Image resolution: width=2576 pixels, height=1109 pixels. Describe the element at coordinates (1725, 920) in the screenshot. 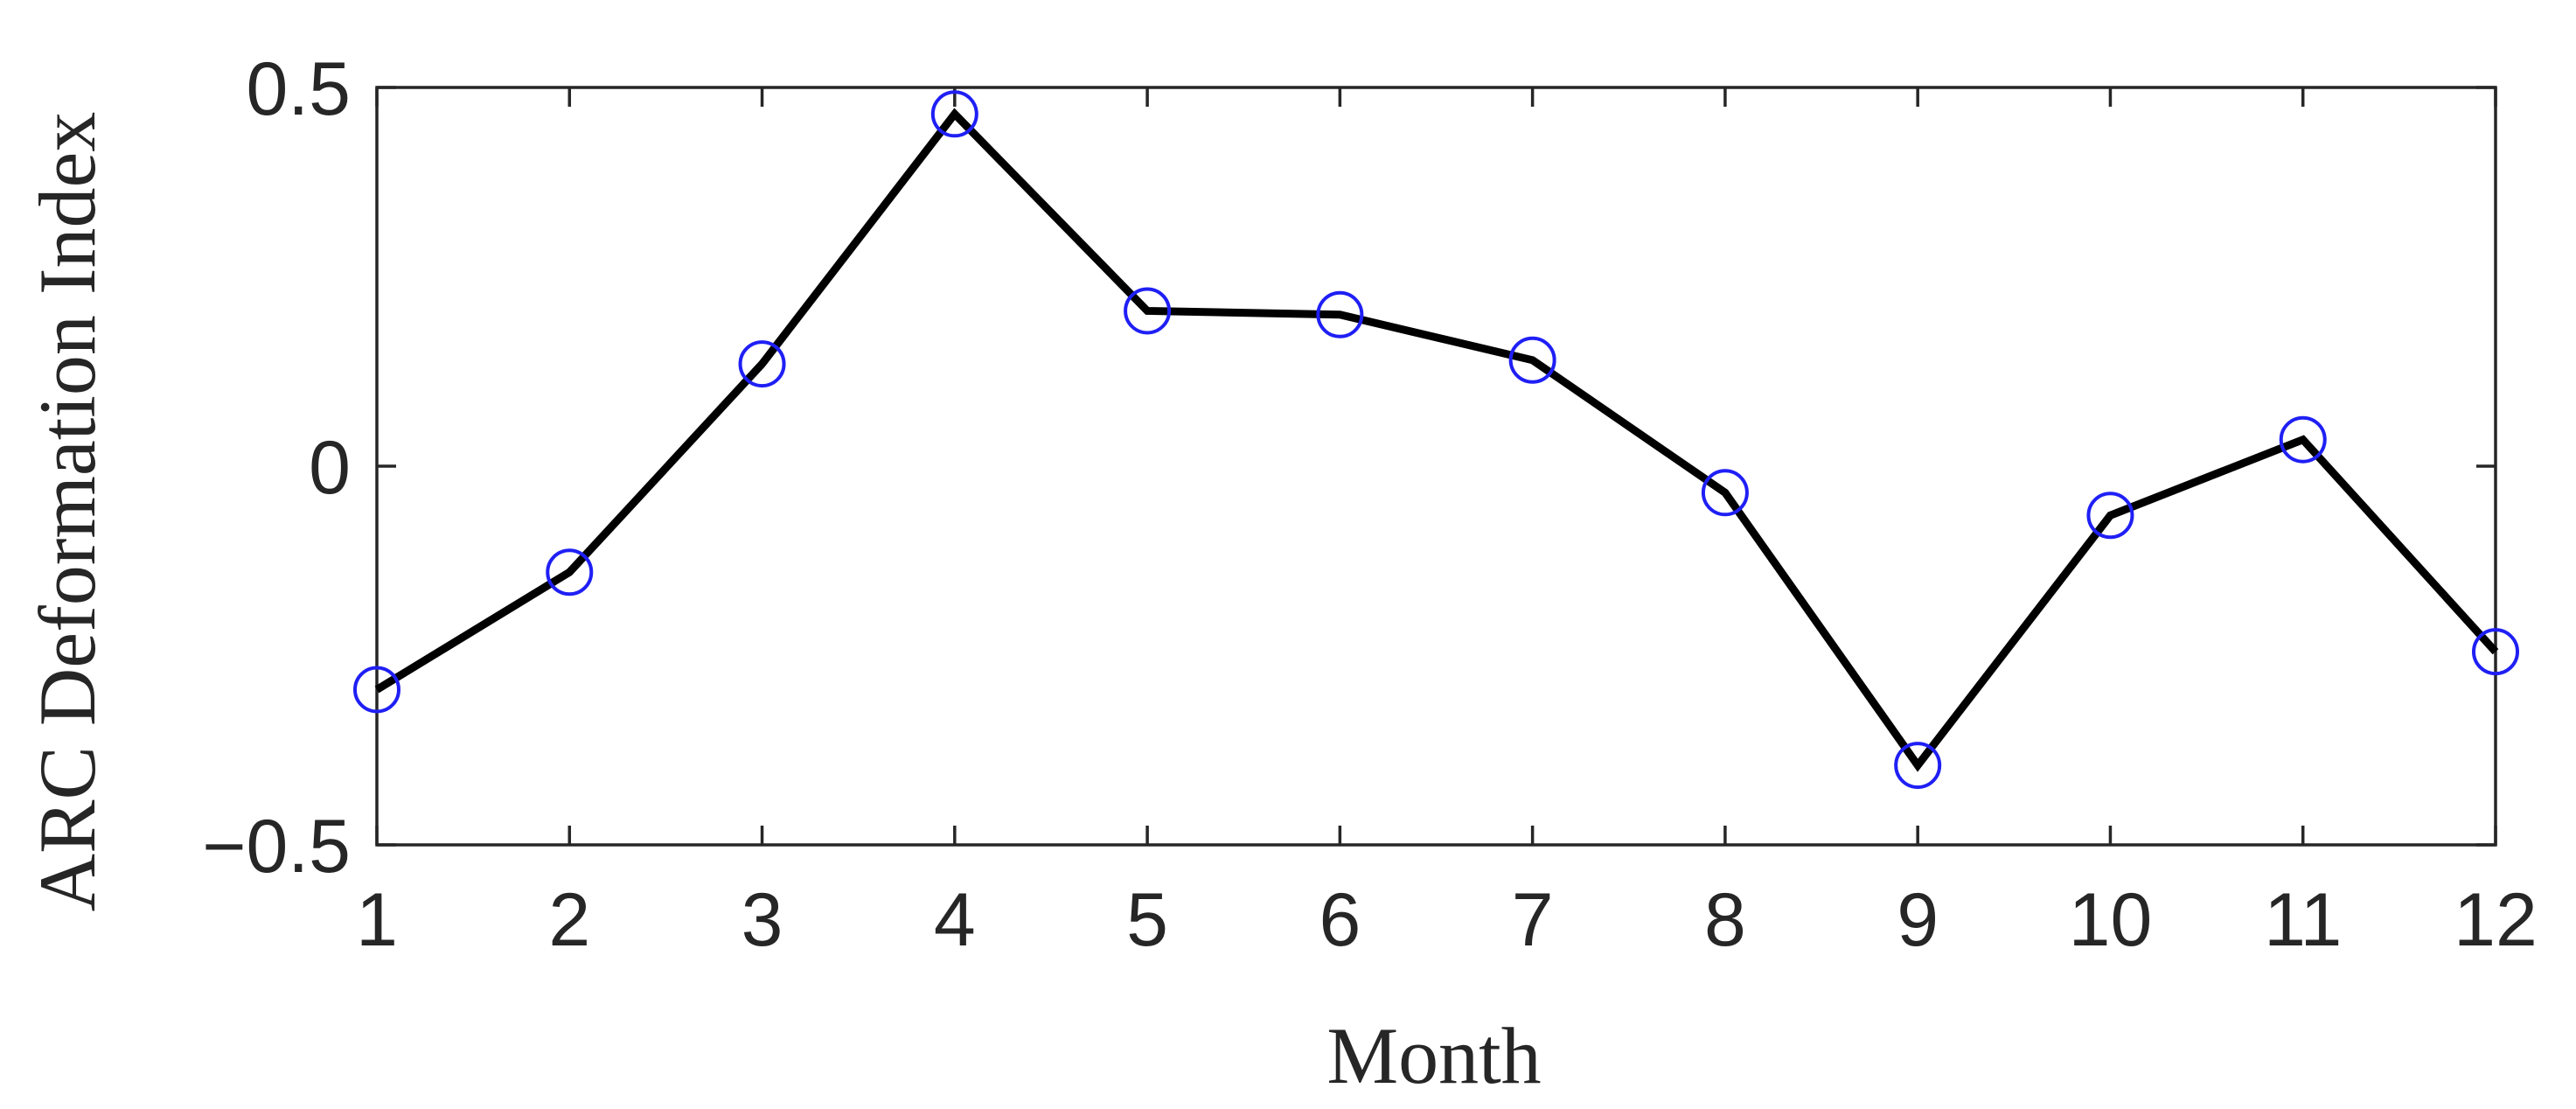

I see `x-tick-label: 8` at that location.